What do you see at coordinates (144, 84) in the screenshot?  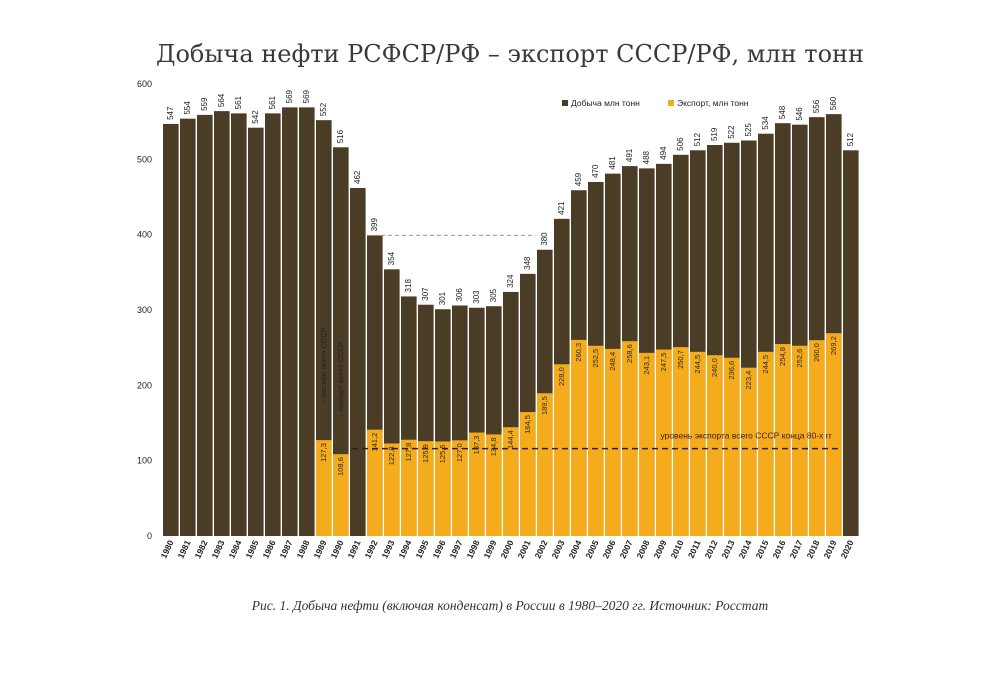 I see `y-tick-label: 600` at bounding box center [144, 84].